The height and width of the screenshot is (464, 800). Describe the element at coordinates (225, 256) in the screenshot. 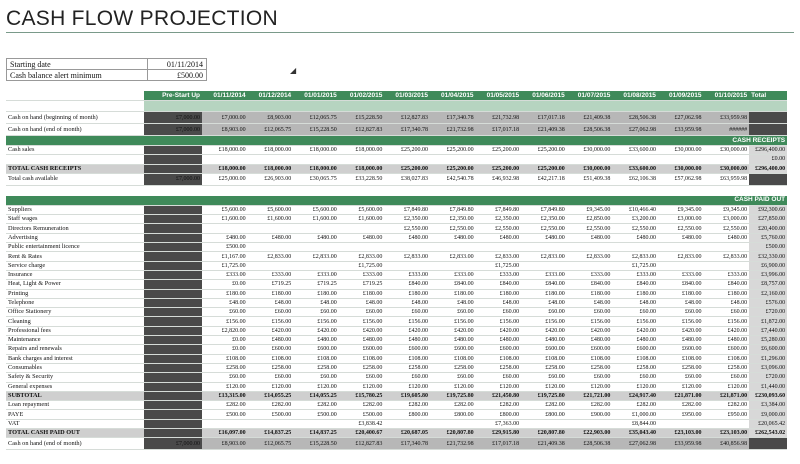

I see `month-cell: £1,167.00` at that location.